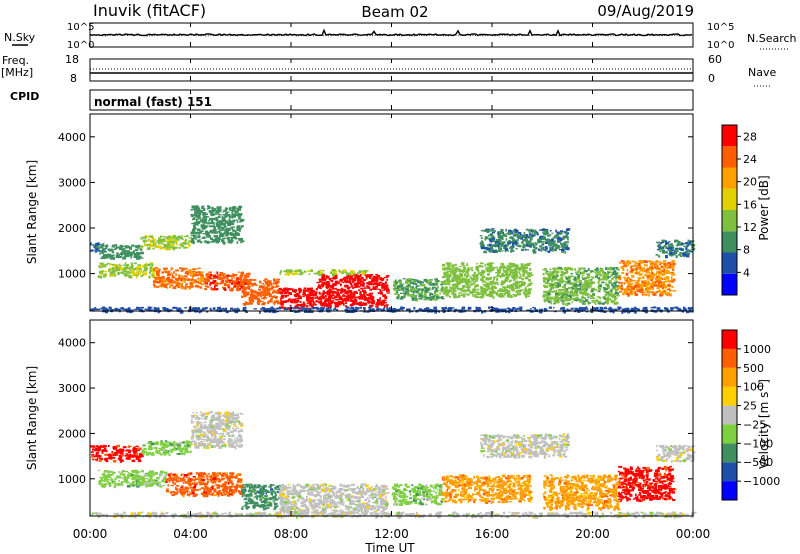 The width and height of the screenshot is (800, 554). What do you see at coordinates (80, 45) in the screenshot?
I see `nsky-tick-bottom: 10^0` at bounding box center [80, 45].